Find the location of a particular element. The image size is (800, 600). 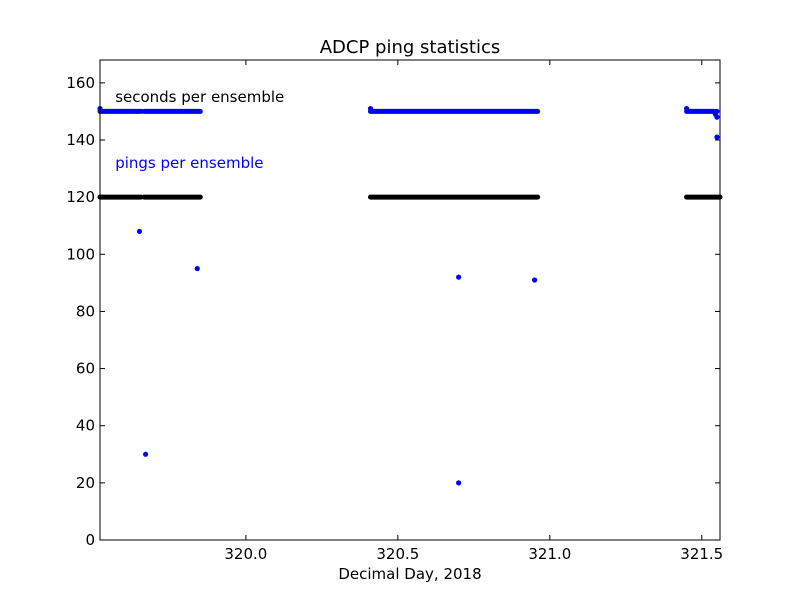

annotations: seconds per ensemble pings per ensemble is located at coordinates (199, 130).